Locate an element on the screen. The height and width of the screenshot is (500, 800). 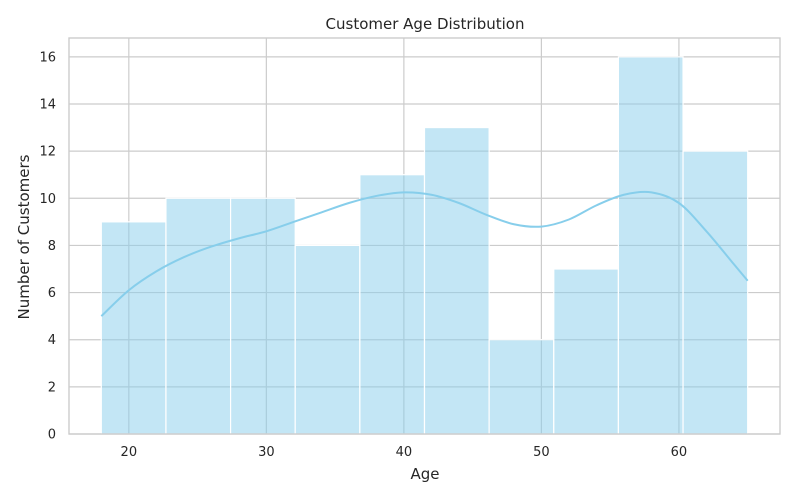
y-tick-label: 16 is located at coordinates (47, 57).